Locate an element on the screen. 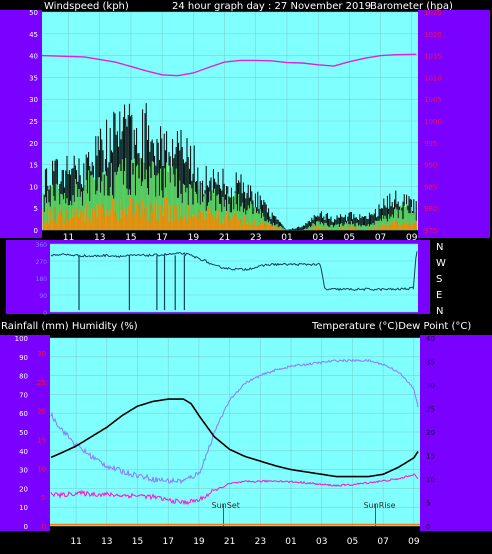 The height and width of the screenshot is (554, 492). wind-tick-label: 0 is located at coordinates (36, 231).